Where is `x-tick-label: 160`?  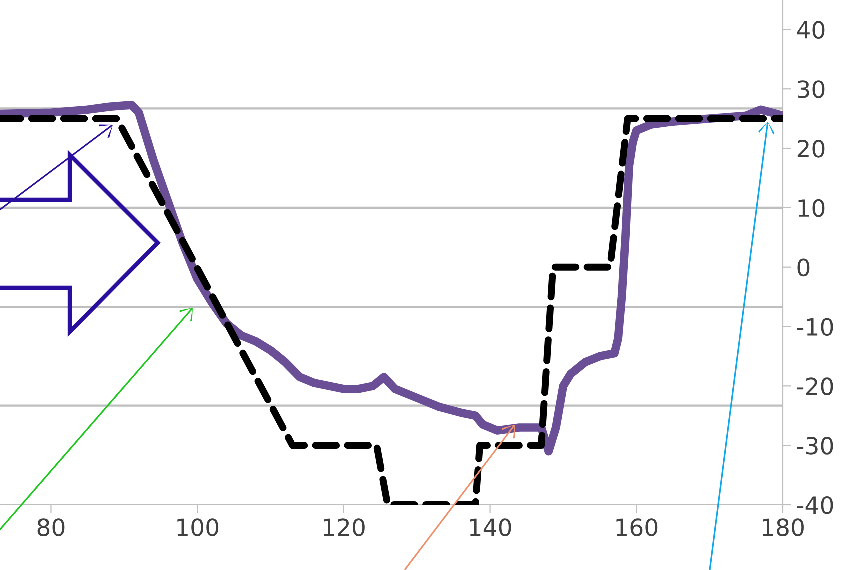 x-tick-label: 160 is located at coordinates (637, 527).